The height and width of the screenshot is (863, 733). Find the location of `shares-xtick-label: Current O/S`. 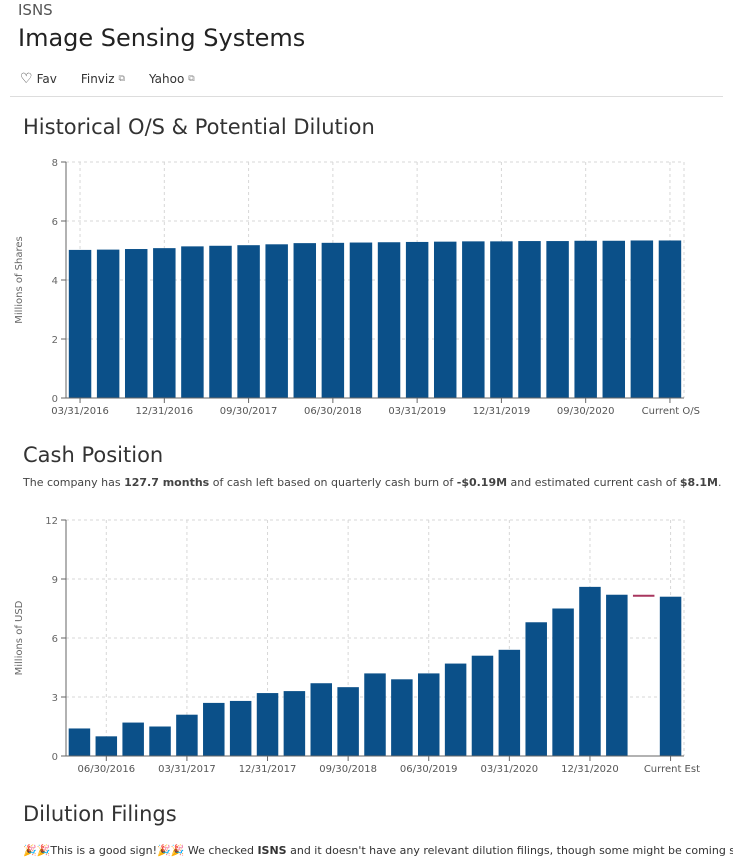

shares-xtick-label: Current O/S is located at coordinates (671, 411).